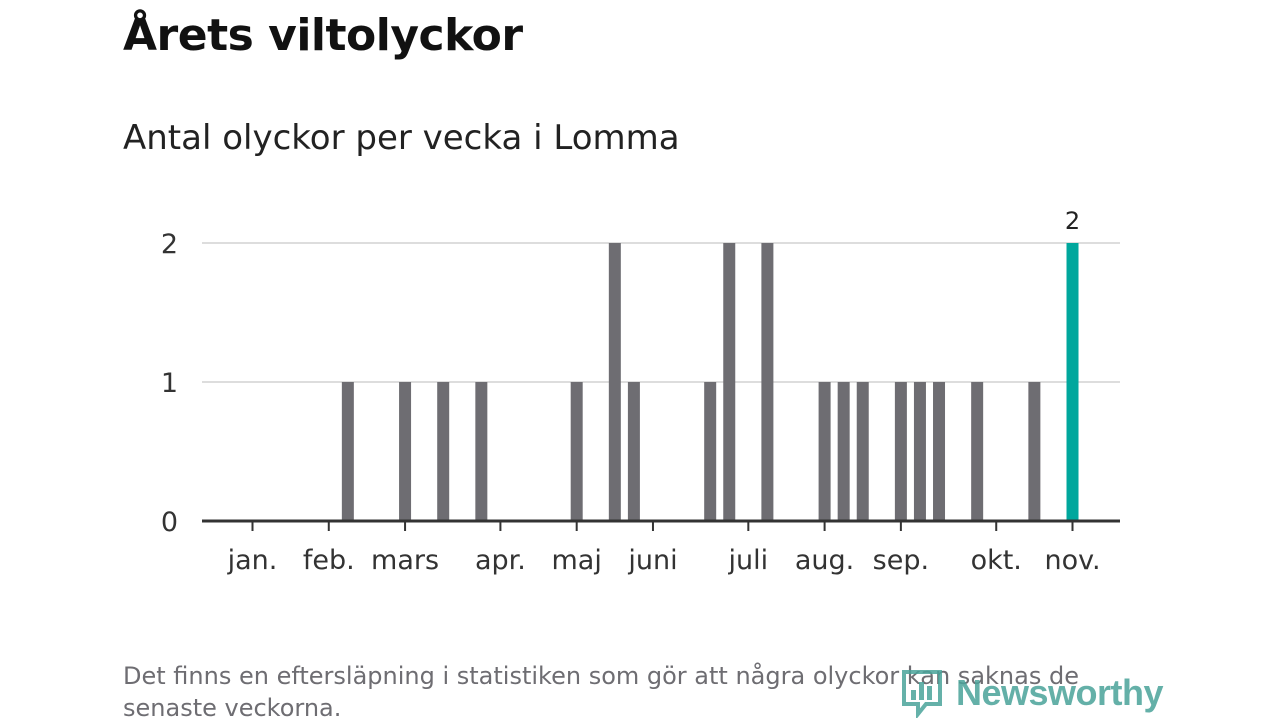 The image size is (1280, 724). I want to click on x-tick-label: apr., so click(500, 560).